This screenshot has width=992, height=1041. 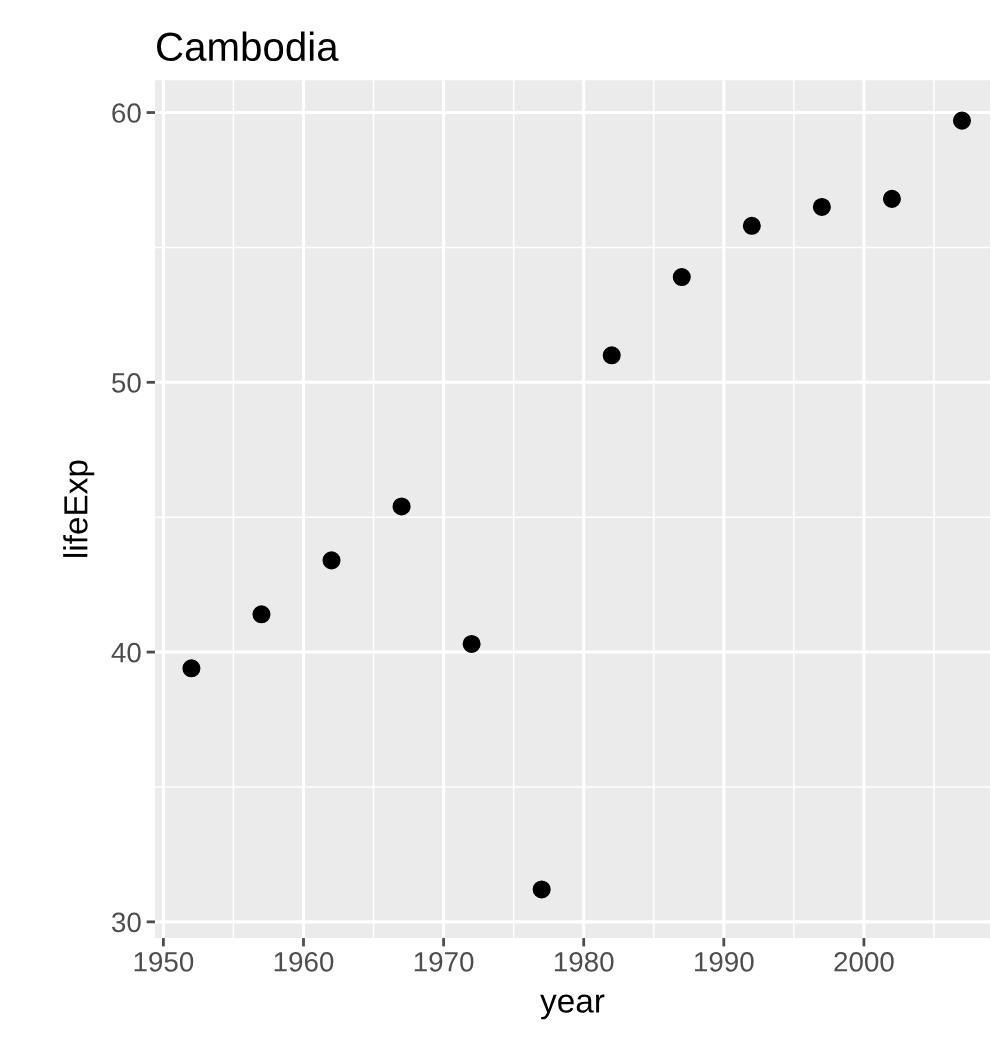 What do you see at coordinates (724, 961) in the screenshot?
I see `x-tick-label: 1990` at bounding box center [724, 961].